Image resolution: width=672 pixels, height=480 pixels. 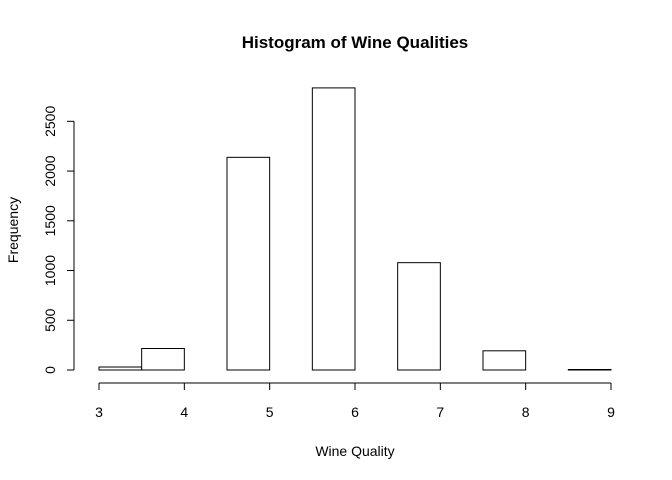 What do you see at coordinates (50, 270) in the screenshot?
I see `y-tick-label: 1000` at bounding box center [50, 270].